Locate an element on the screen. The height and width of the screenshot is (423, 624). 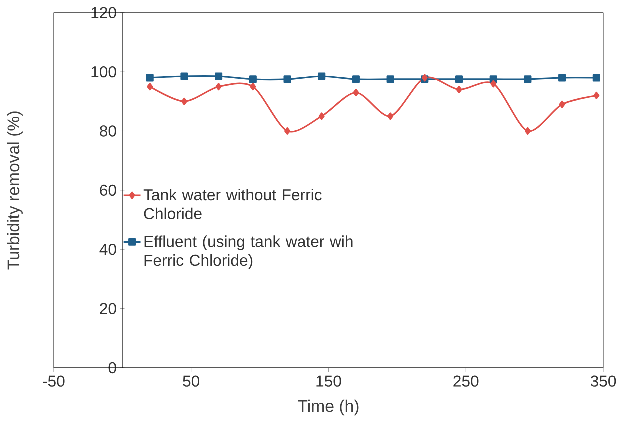
y-axis-title: Turbidity removal (%) is located at coordinates (15, 191).